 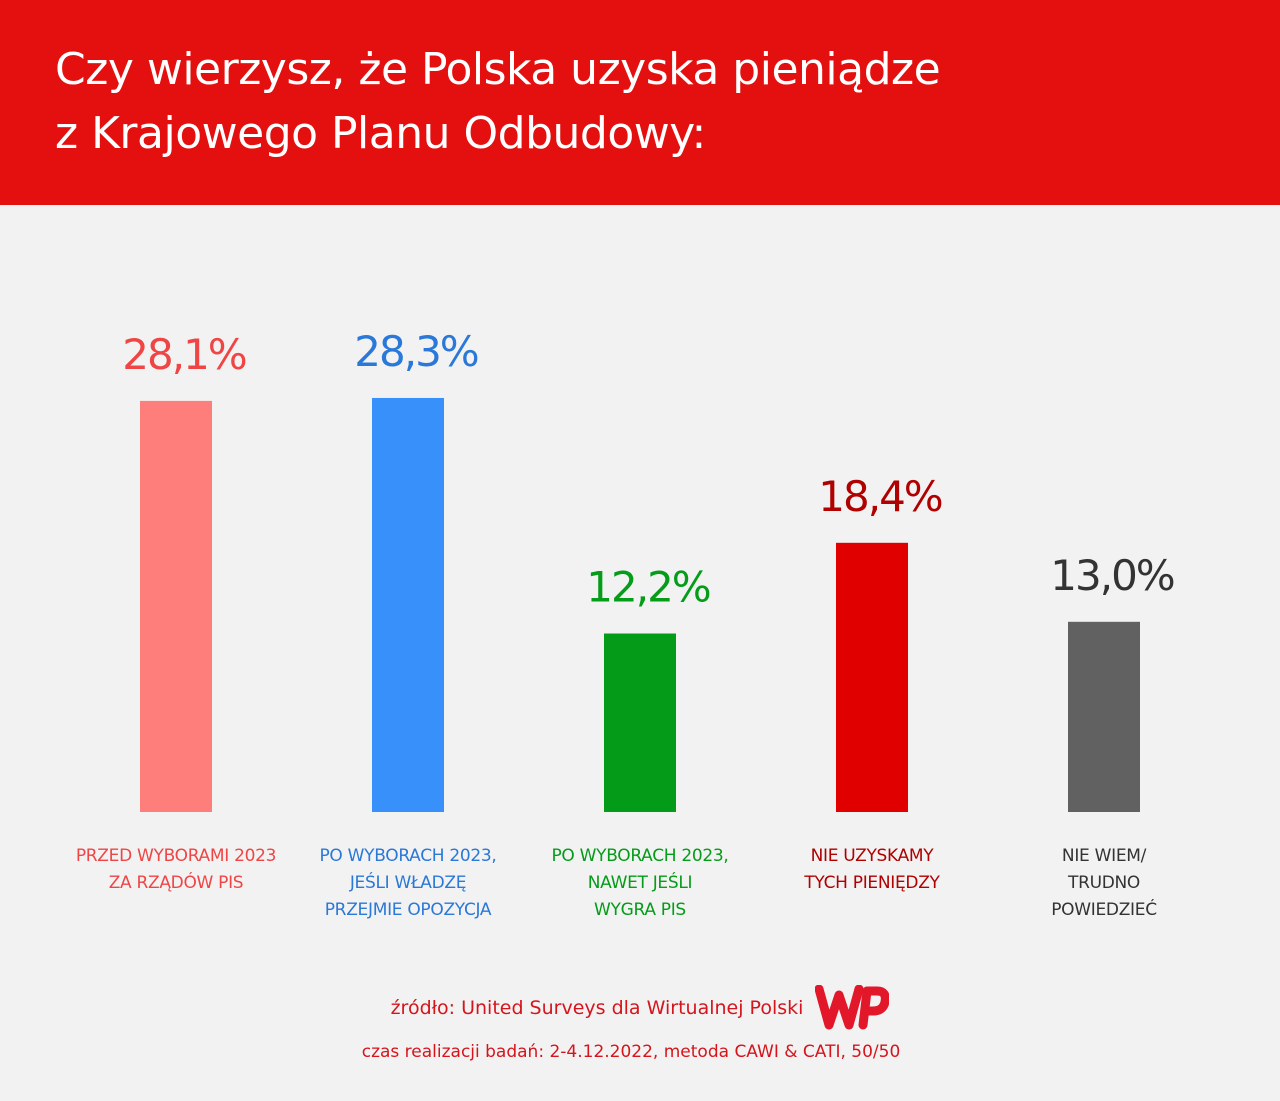 I want to click on data-label: 28,3%, so click(x=416, y=351).